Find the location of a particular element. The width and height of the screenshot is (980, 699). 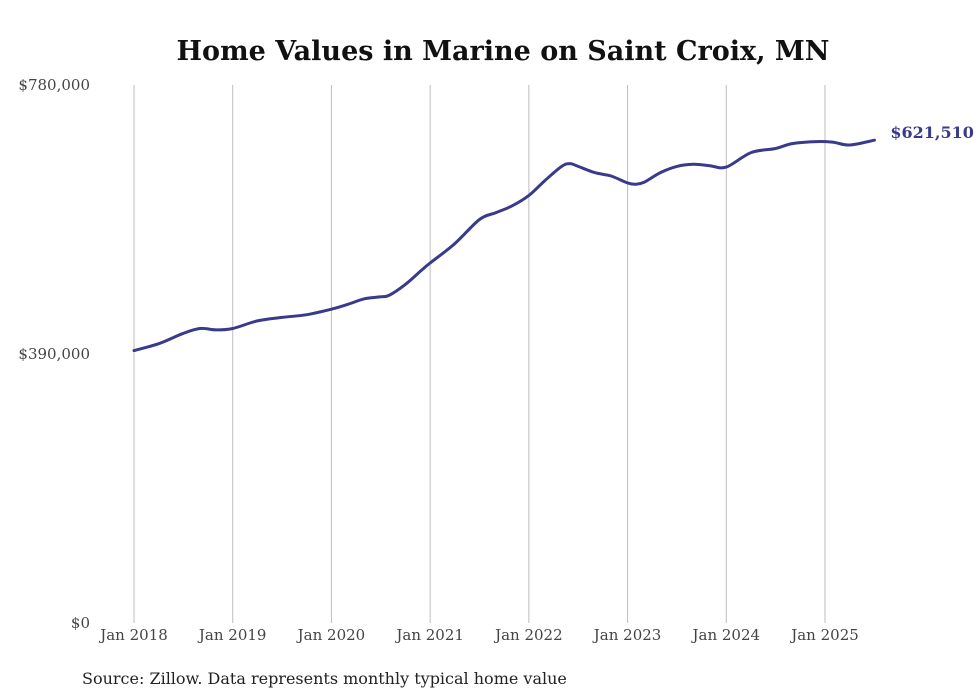

y-axis-ticks: $0 $390,000 $780,000 is located at coordinates (54, 354).